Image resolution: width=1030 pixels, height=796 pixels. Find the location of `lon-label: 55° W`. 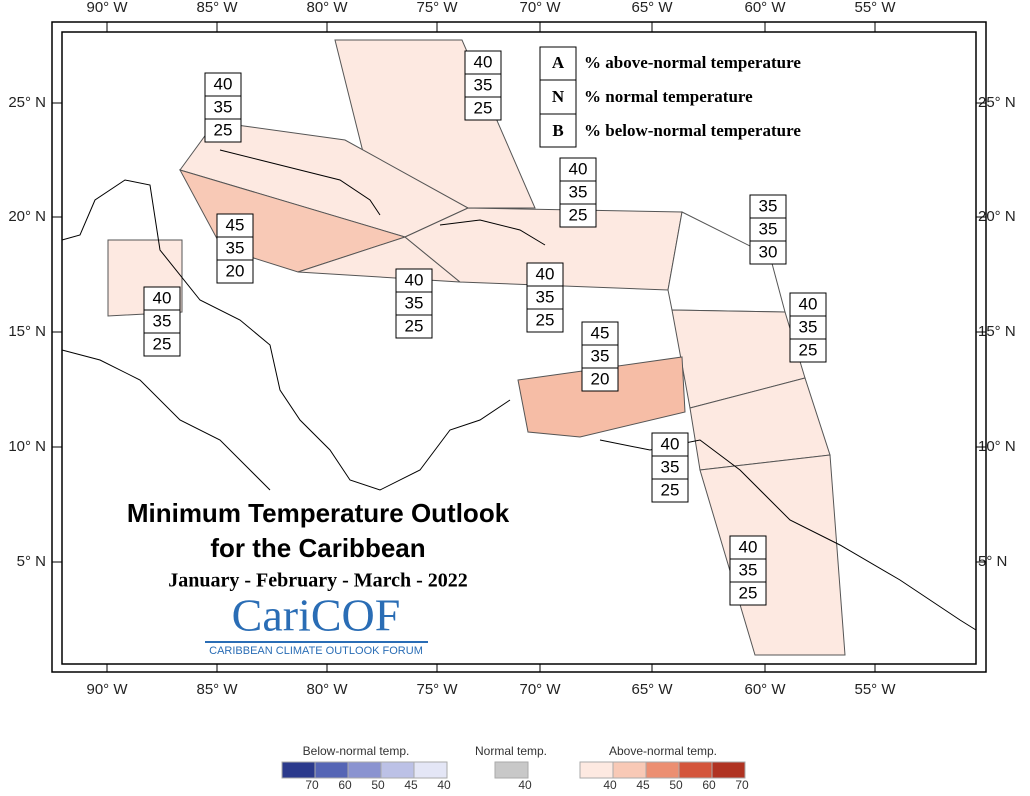

lon-label: 55° W is located at coordinates (875, 8).